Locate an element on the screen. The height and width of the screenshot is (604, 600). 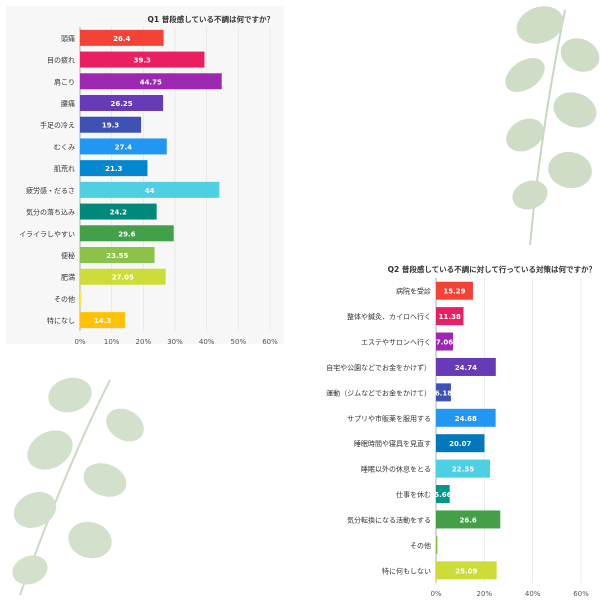
q2-value-label: 20.07 is located at coordinates (460, 444).